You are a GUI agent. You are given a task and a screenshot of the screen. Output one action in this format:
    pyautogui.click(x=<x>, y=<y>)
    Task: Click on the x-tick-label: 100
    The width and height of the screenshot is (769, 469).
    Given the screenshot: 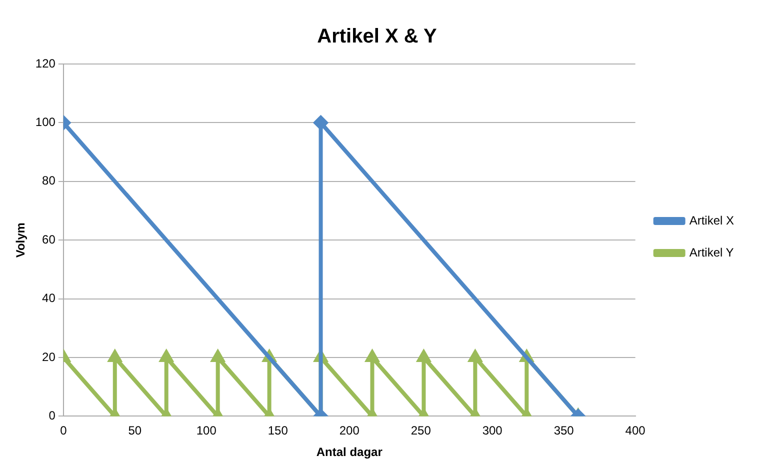 What is the action you would take?
    pyautogui.click(x=206, y=431)
    